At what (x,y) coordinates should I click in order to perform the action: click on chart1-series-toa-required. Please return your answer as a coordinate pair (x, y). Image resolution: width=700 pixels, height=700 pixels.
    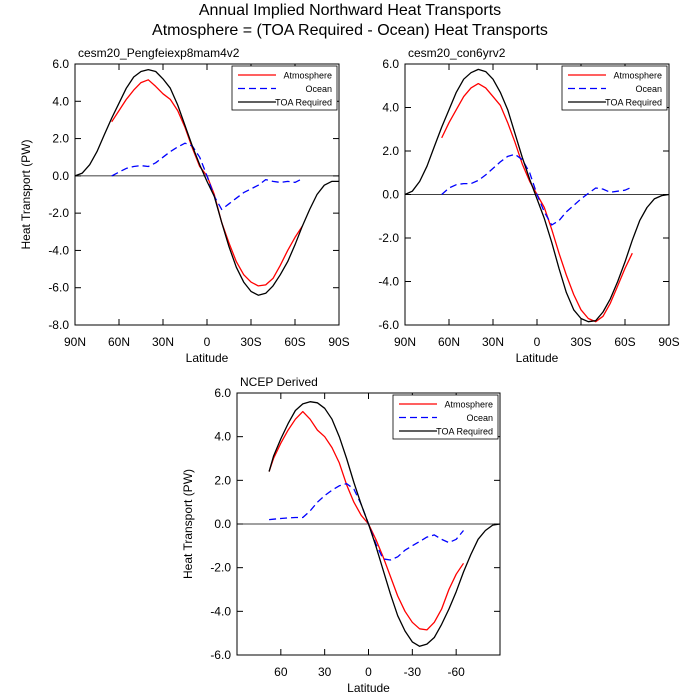
    Looking at the image, I should click on (206, 182).